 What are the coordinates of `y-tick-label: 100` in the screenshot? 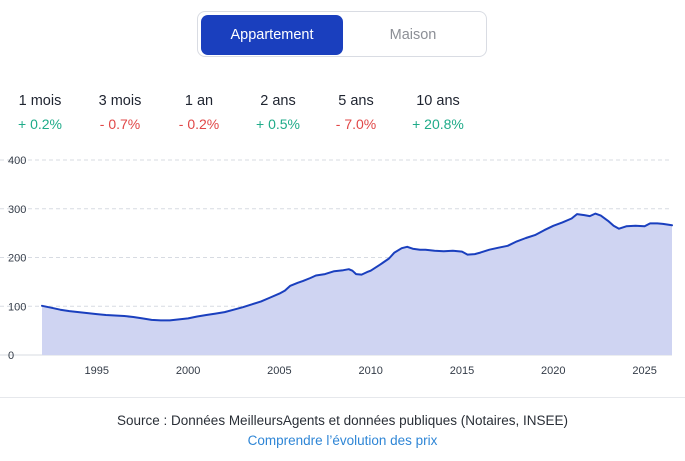 It's located at (17, 307).